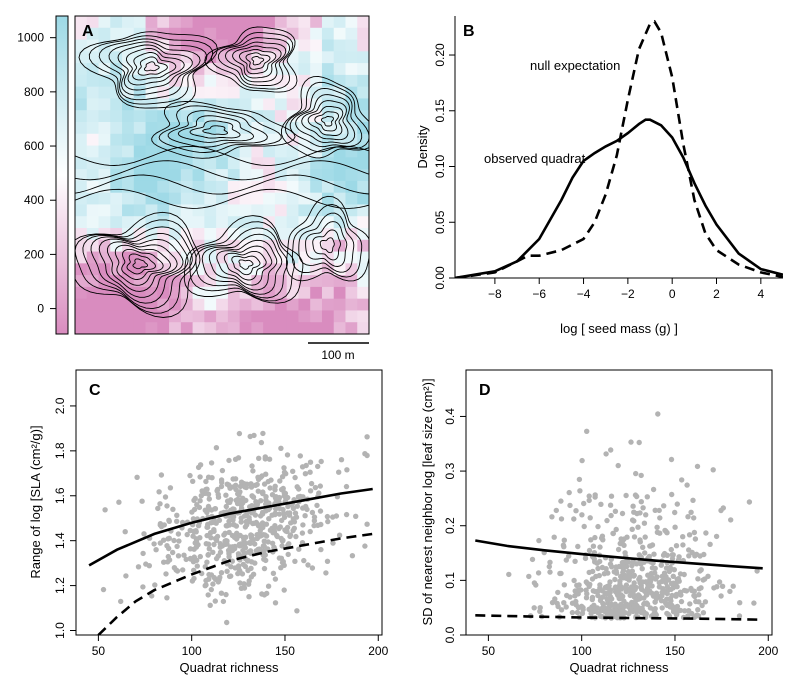 The image size is (800, 688). What do you see at coordinates (450, 634) in the screenshot?
I see `y-tick-label: 0.0` at bounding box center [450, 634].